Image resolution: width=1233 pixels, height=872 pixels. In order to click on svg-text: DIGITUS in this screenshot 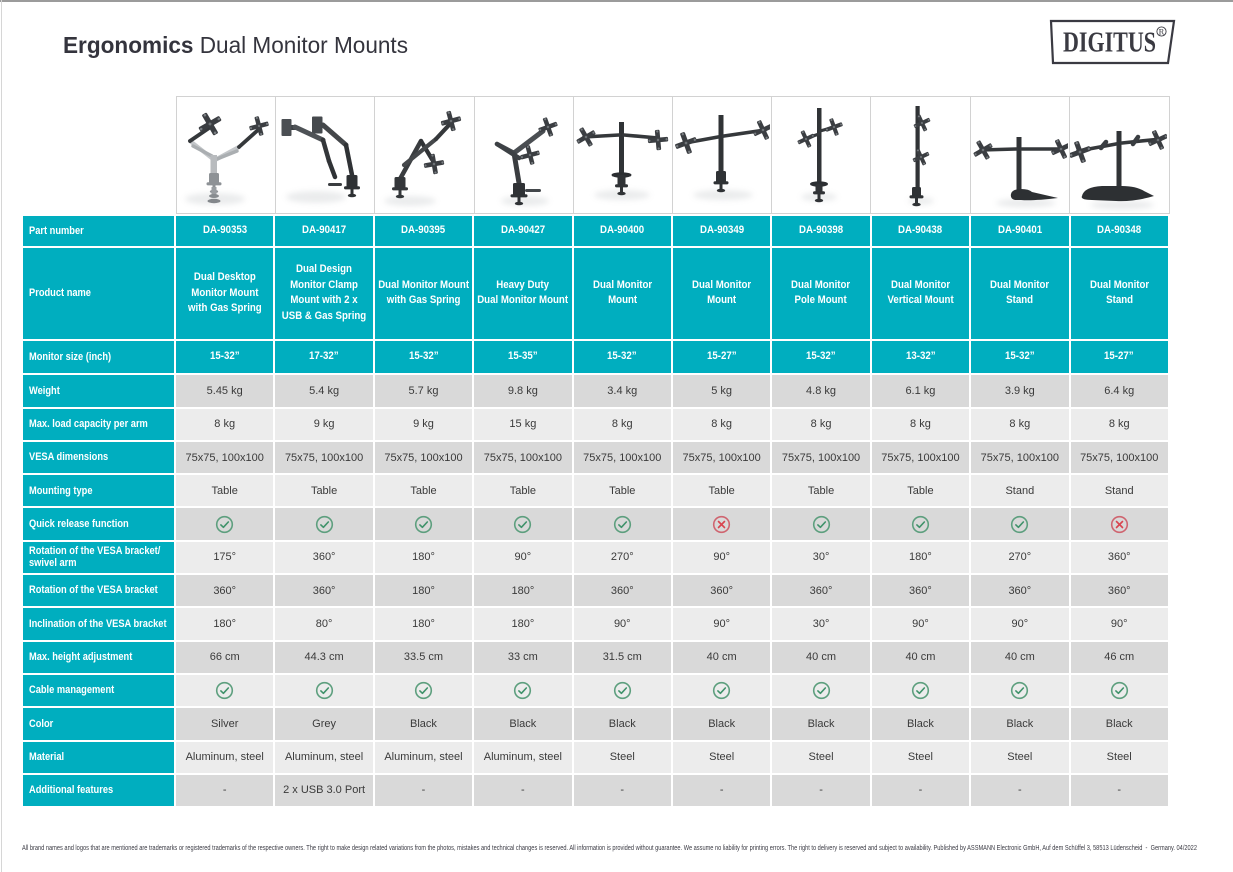, I will do `click(1109, 43)`.